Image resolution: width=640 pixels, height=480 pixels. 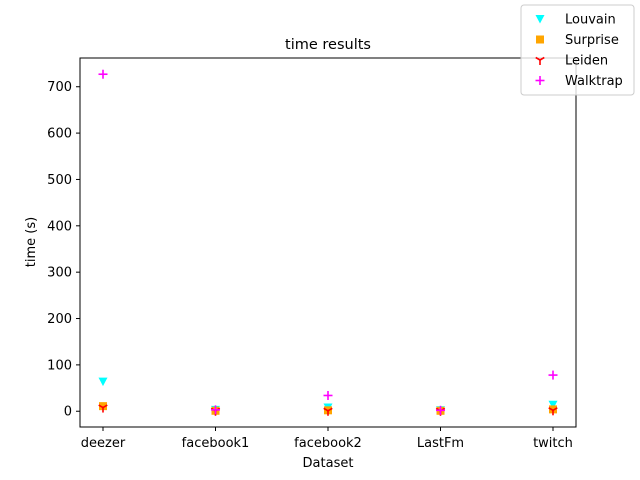 What do you see at coordinates (216, 443) in the screenshot?
I see `x-tick-label: facebook1` at bounding box center [216, 443].